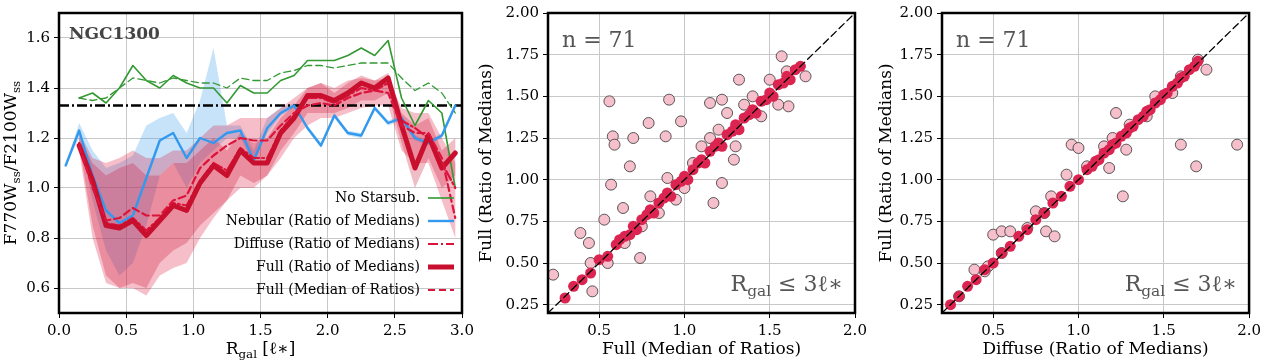 This screenshot has height=362, width=1265. Describe the element at coordinates (38, 286) in the screenshot. I see `y-tick-label: 0.6` at that location.